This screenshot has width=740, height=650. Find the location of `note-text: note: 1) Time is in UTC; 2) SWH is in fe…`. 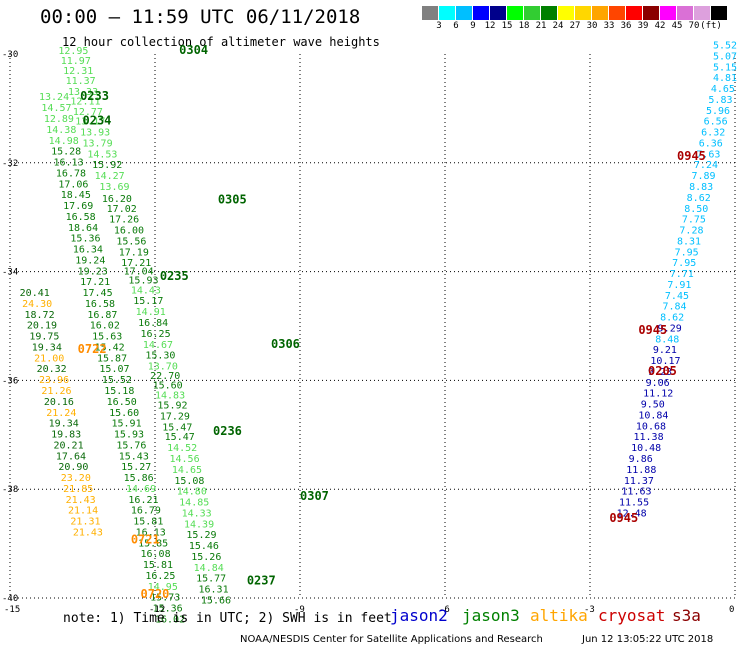

note-text: note: 1) Time is in UTC; 2) SWH is in fe… is located at coordinates (227, 618).